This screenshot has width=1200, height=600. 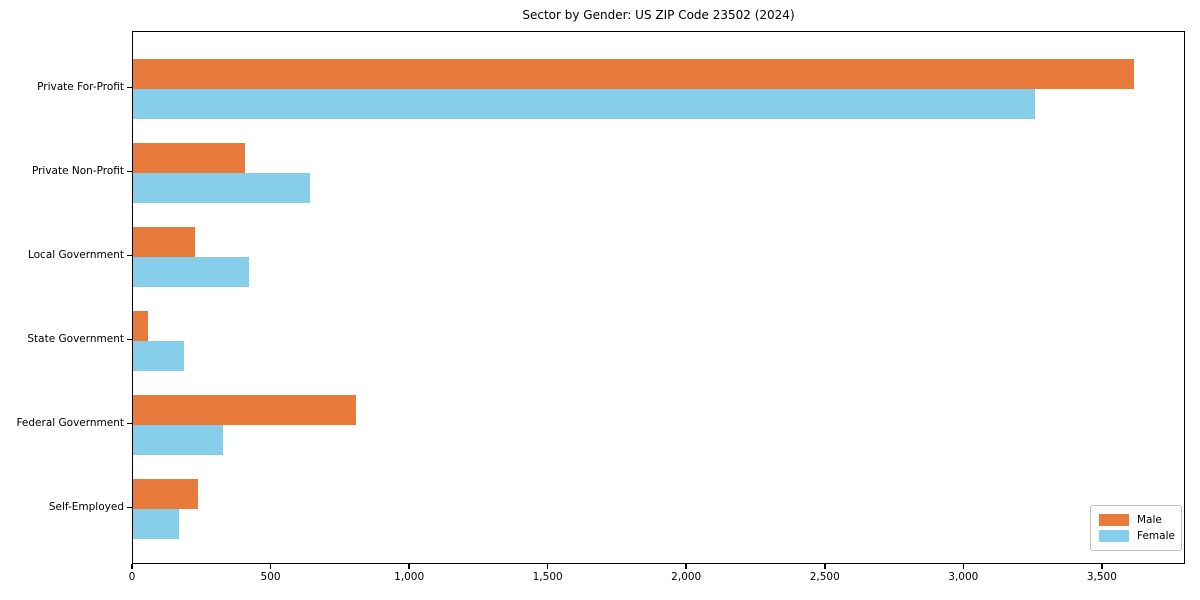 I want to click on y-tick-label-self-employed: Self-Employed, so click(x=86, y=506).